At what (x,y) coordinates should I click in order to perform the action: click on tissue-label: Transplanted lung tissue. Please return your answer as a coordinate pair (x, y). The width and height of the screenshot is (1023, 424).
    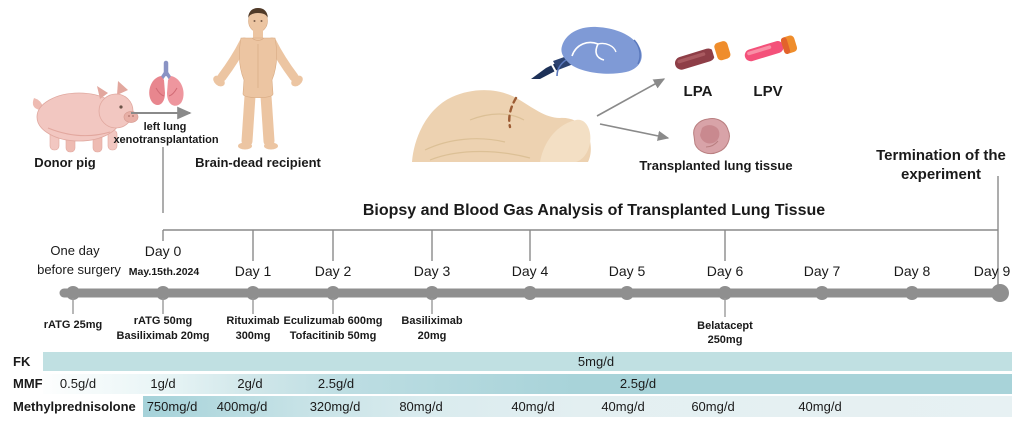
    Looking at the image, I should click on (716, 165).